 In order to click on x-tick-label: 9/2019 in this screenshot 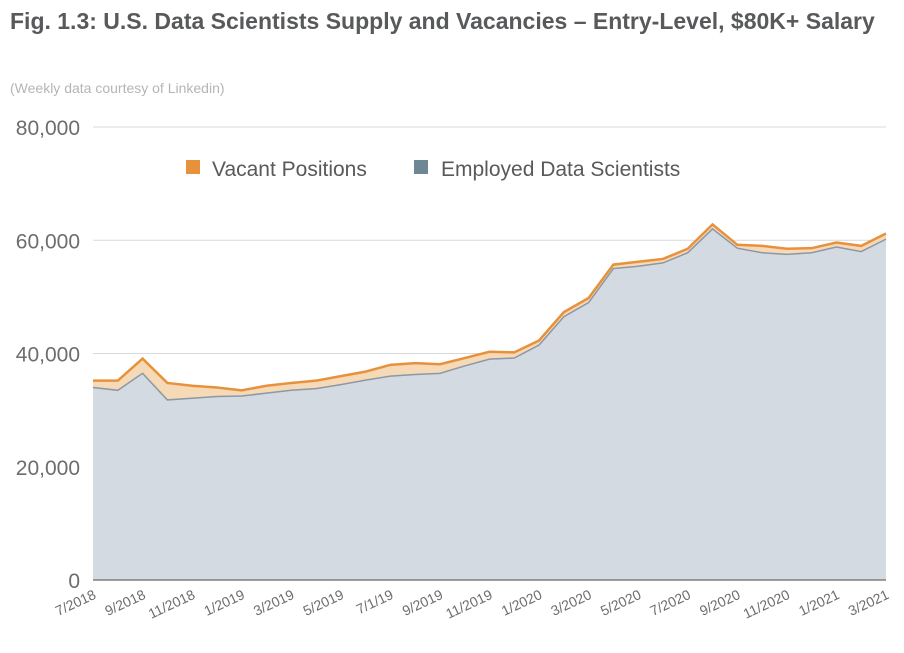, I will do `click(423, 602)`.